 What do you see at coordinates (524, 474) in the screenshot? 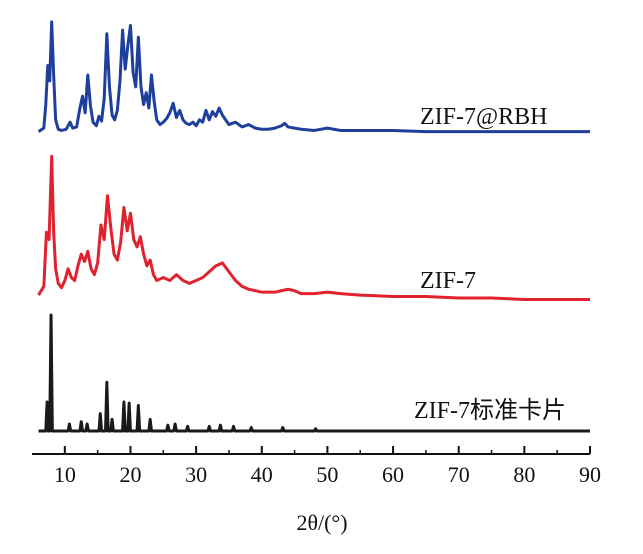
I see `x-tick-label: 80` at bounding box center [524, 474].